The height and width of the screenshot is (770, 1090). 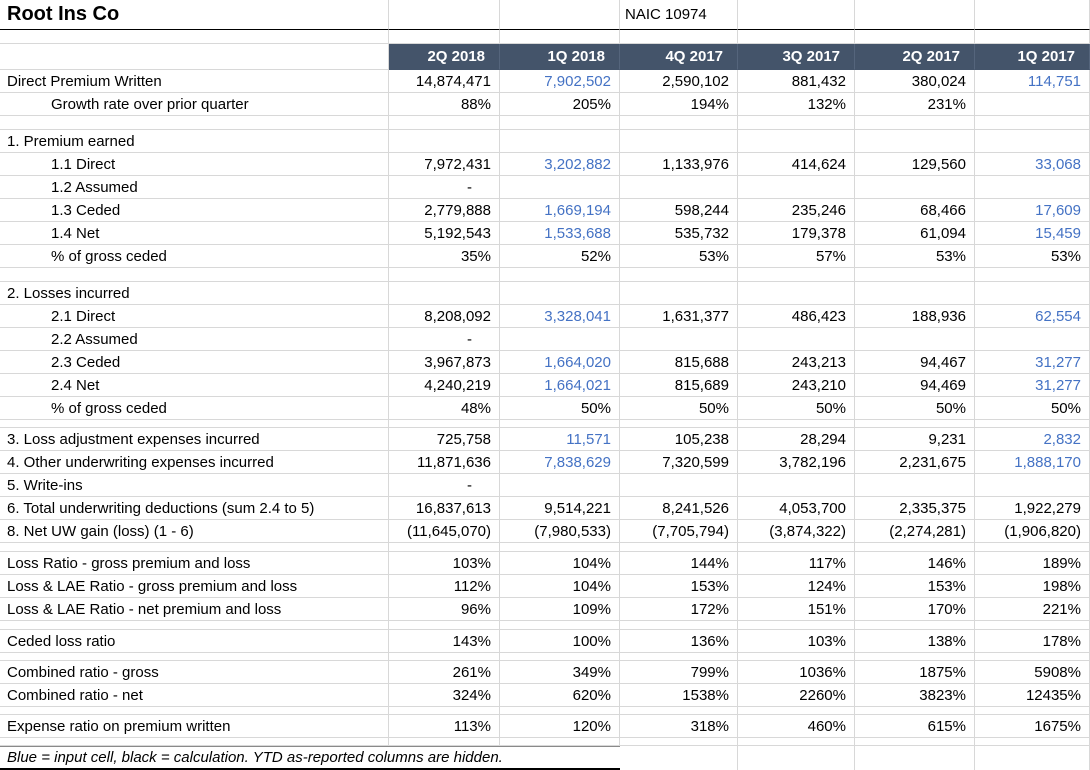 I want to click on table-cell: 94,469, so click(x=915, y=385).